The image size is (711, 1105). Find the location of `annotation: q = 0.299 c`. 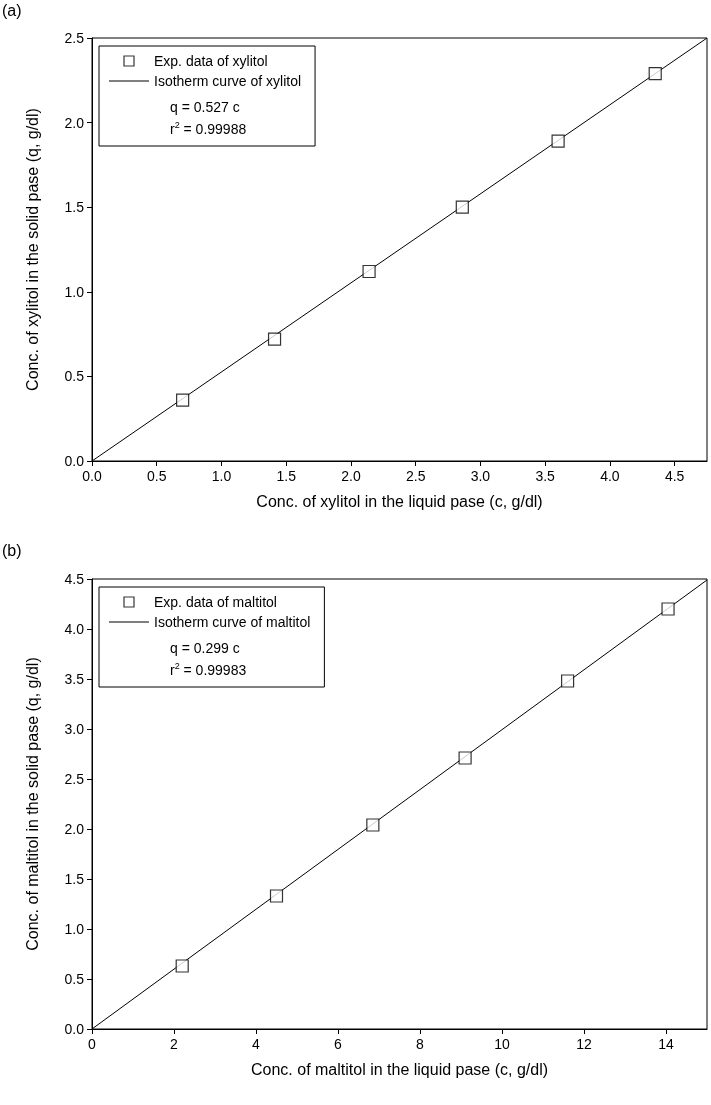

annotation: q = 0.299 c is located at coordinates (205, 648).